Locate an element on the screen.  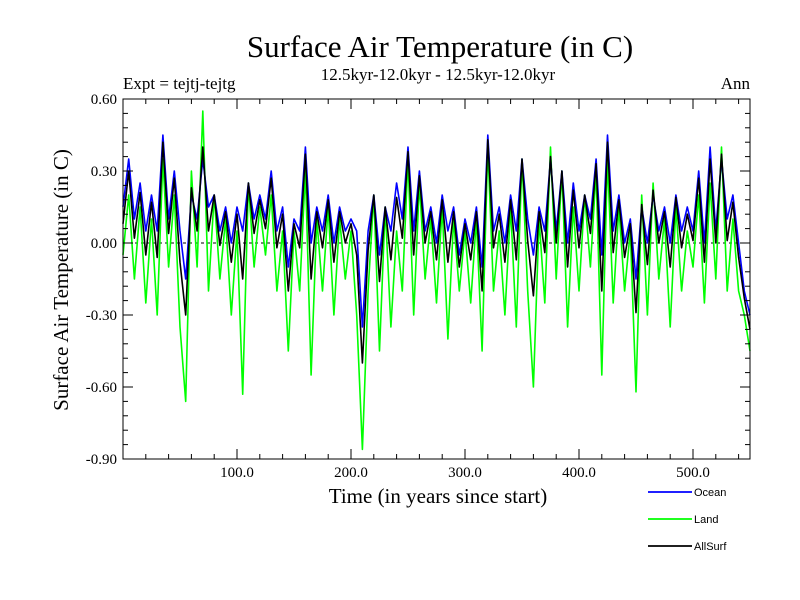
y-tick-label: 0.00 is located at coordinates (104, 244).